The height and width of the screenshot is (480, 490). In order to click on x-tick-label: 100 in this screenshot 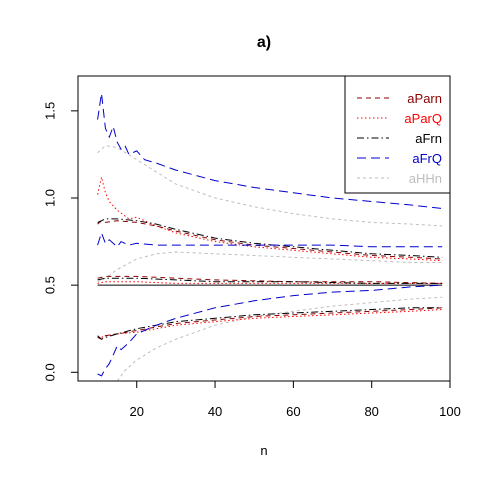, I will do `click(450, 411)`.